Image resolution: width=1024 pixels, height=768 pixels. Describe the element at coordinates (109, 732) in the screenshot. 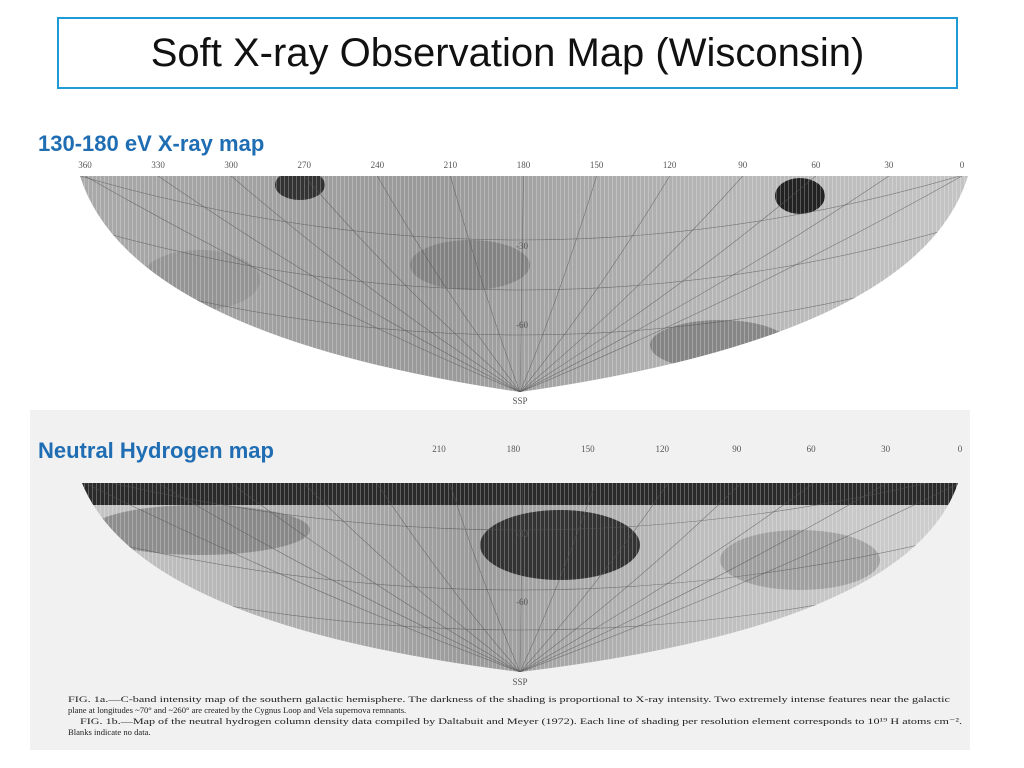

I see `caption-line: Blanks indicate no data.` at that location.